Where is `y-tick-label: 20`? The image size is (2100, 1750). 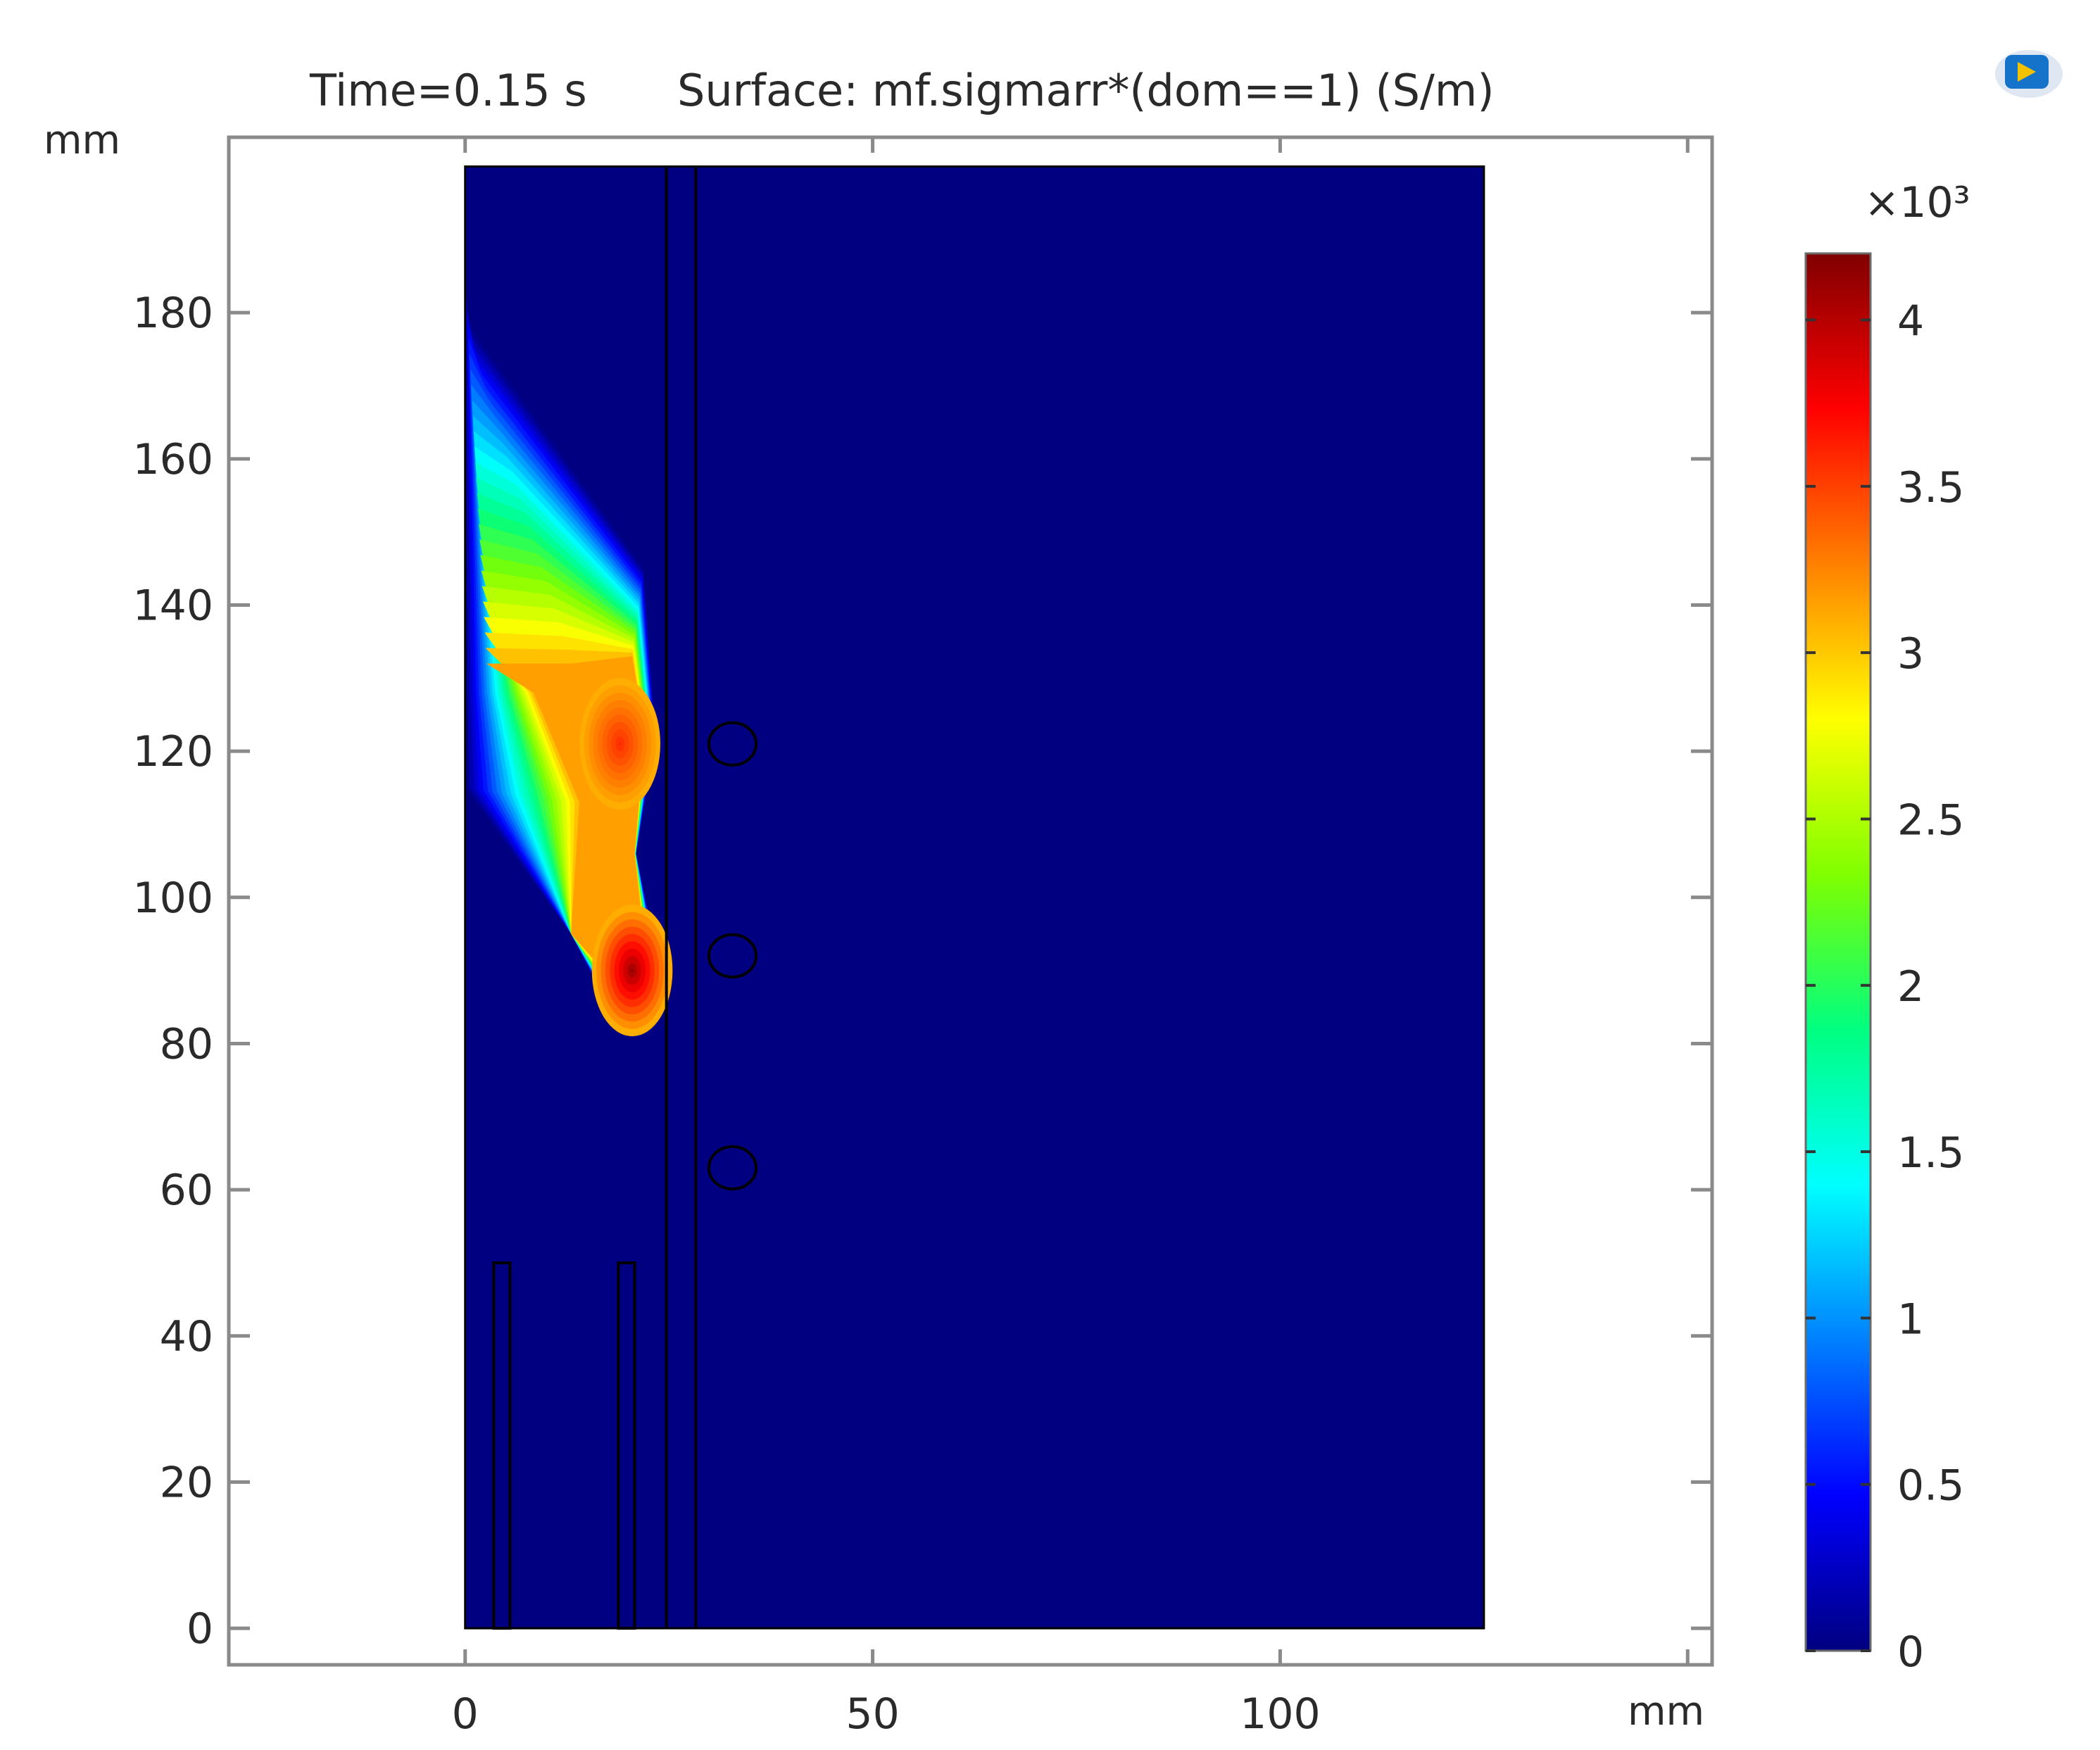
y-tick-label: 20 is located at coordinates (186, 1482).